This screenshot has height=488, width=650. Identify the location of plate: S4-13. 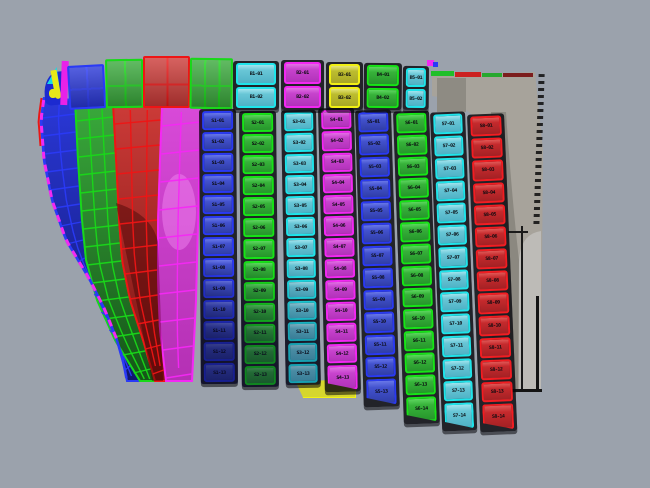
(342, 377).